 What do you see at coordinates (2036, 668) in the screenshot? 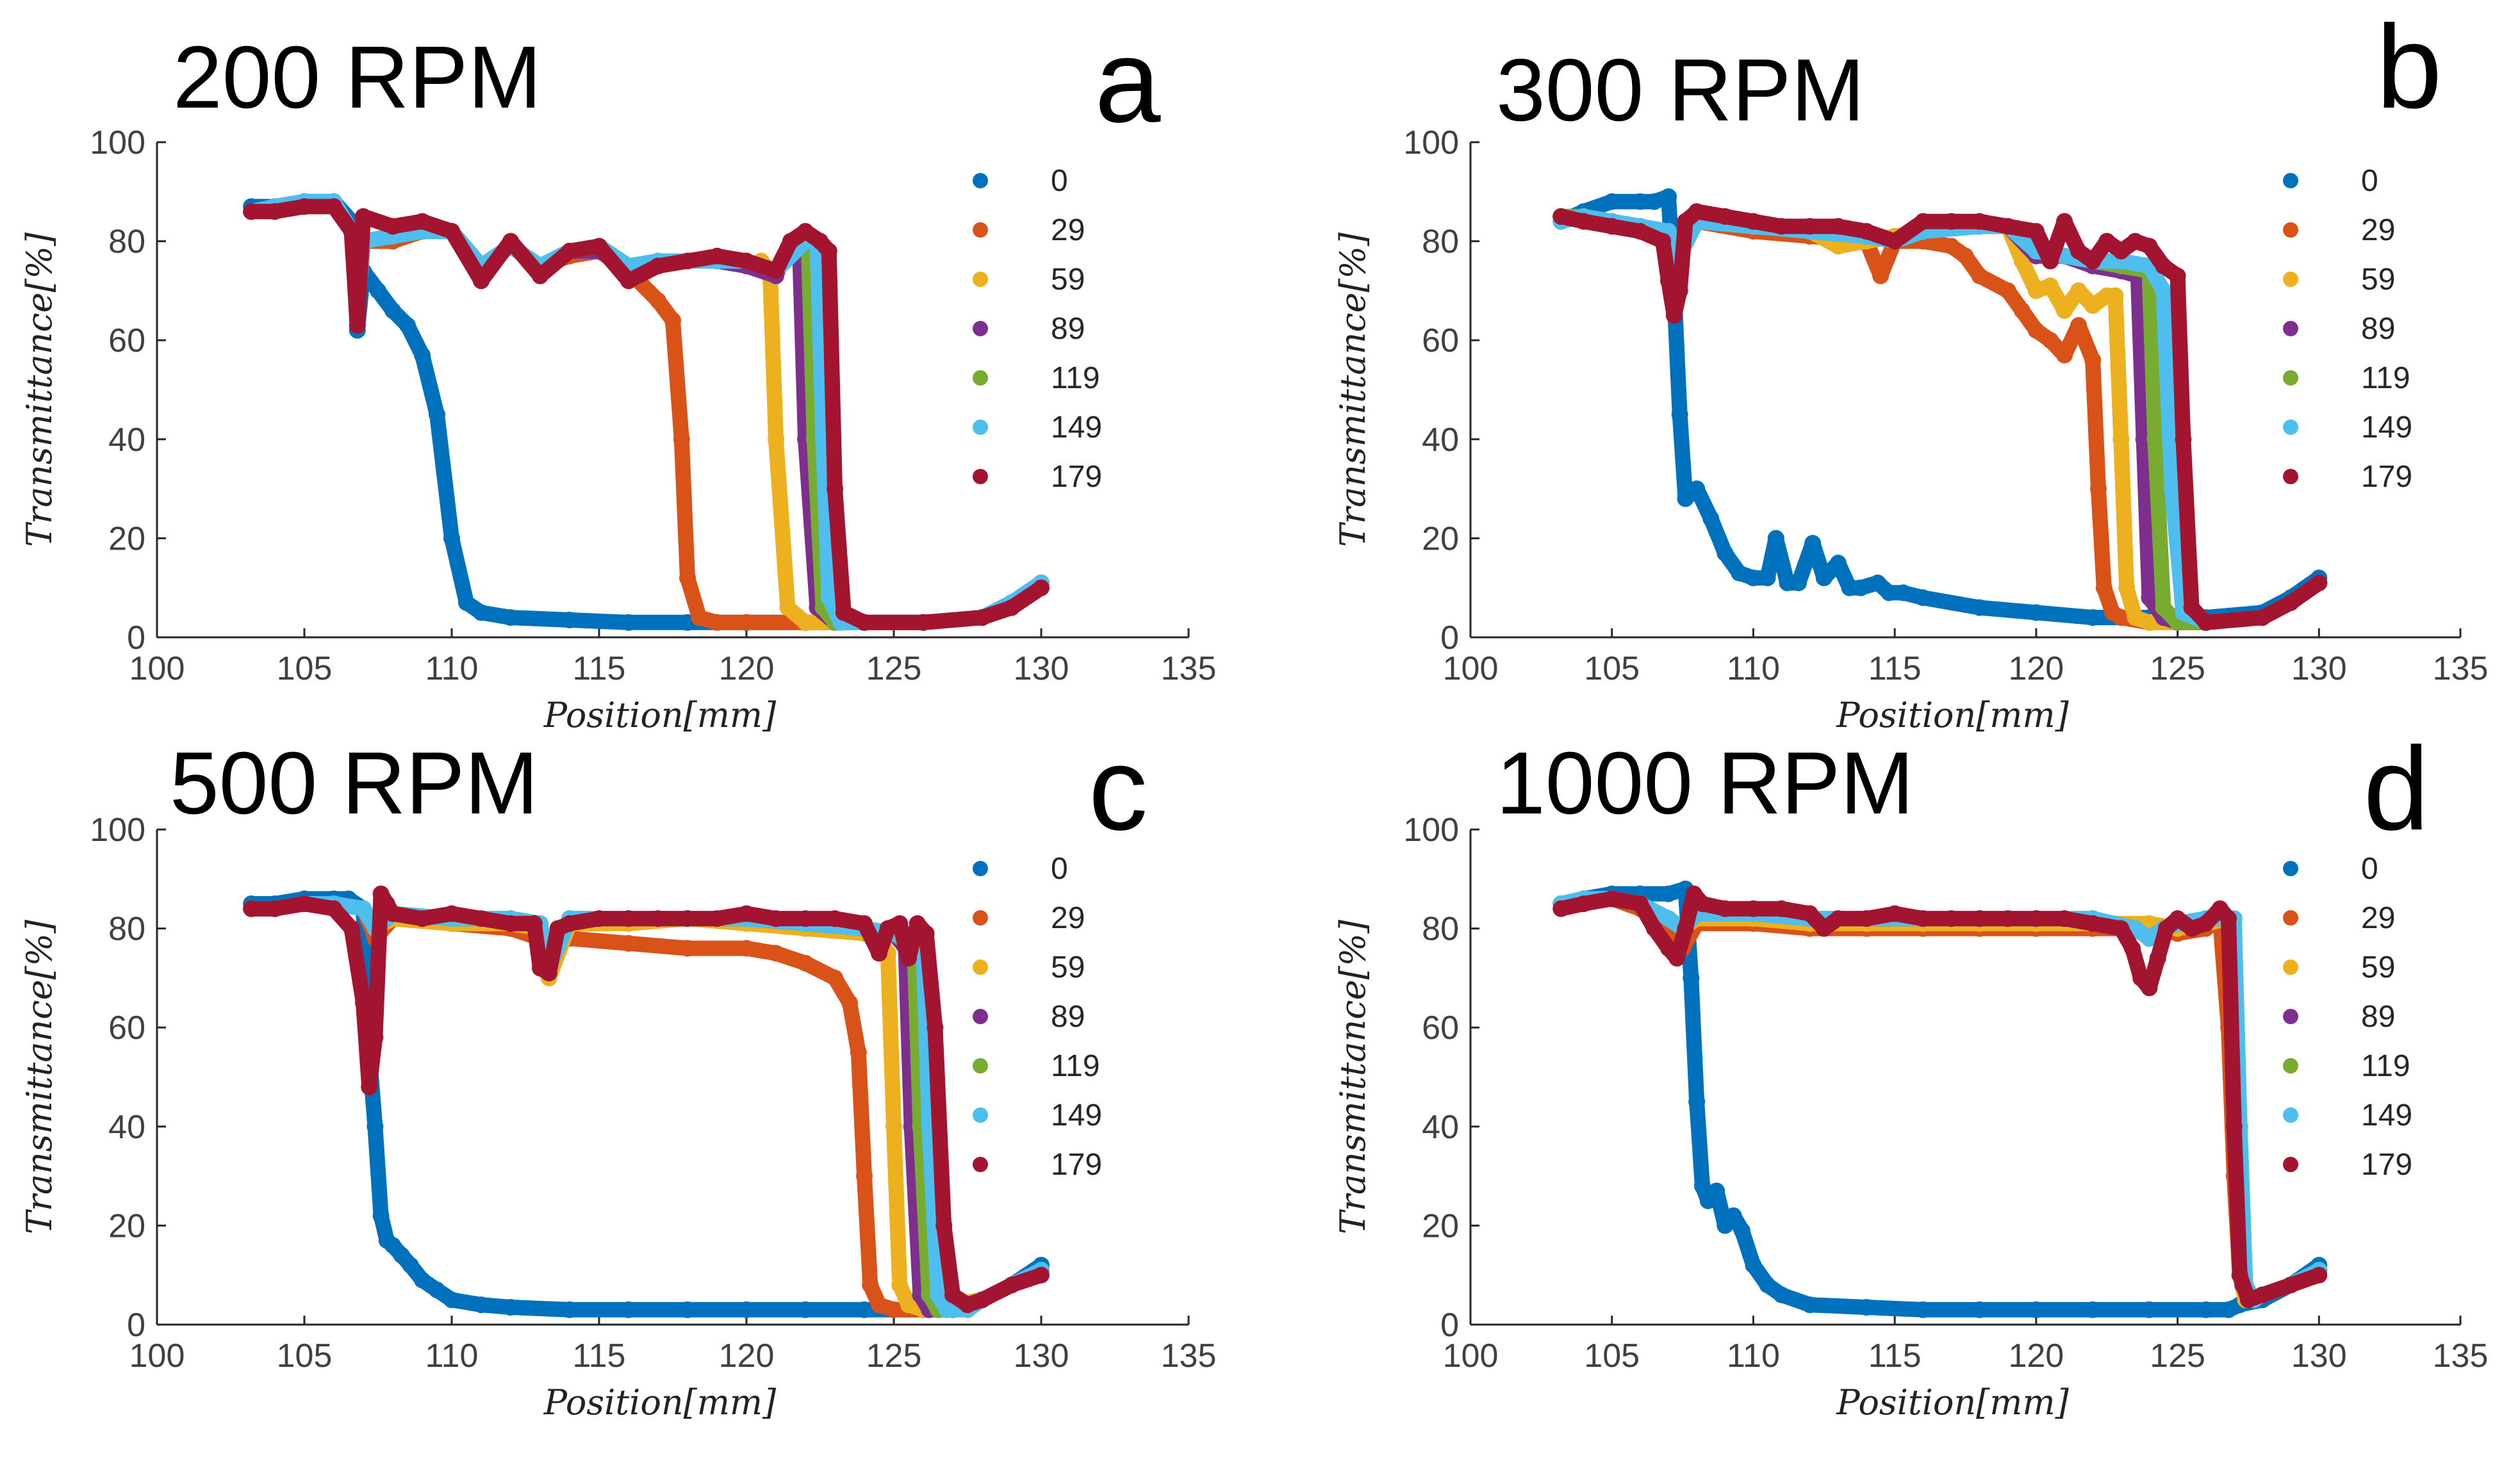
I see `x-tick-label: 120` at bounding box center [2036, 668].